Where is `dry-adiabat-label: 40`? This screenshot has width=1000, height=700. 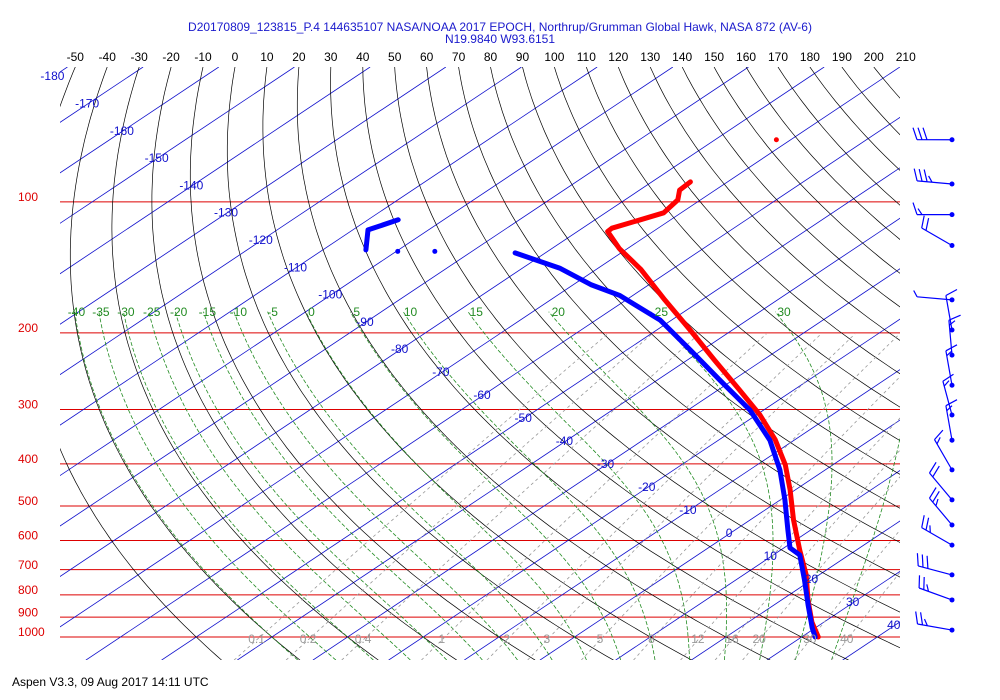
dry-adiabat-label: 40 is located at coordinates (363, 57).